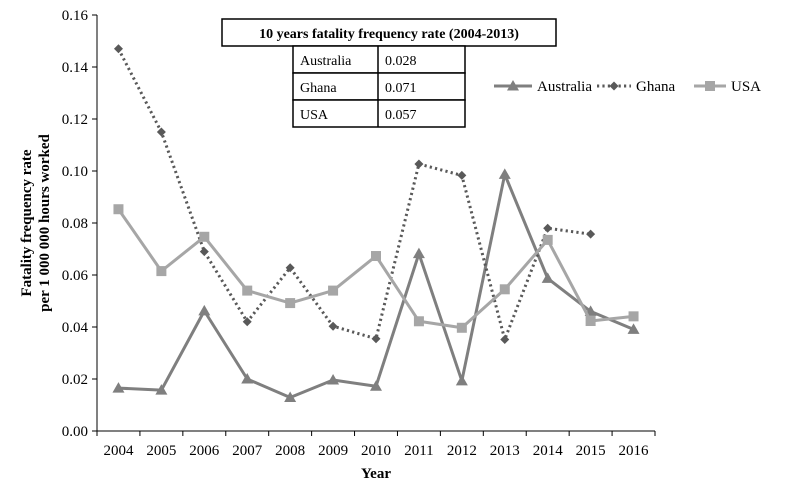 This screenshot has height=498, width=787. Describe the element at coordinates (591, 451) in the screenshot. I see `x-tick-label: 2015` at that location.